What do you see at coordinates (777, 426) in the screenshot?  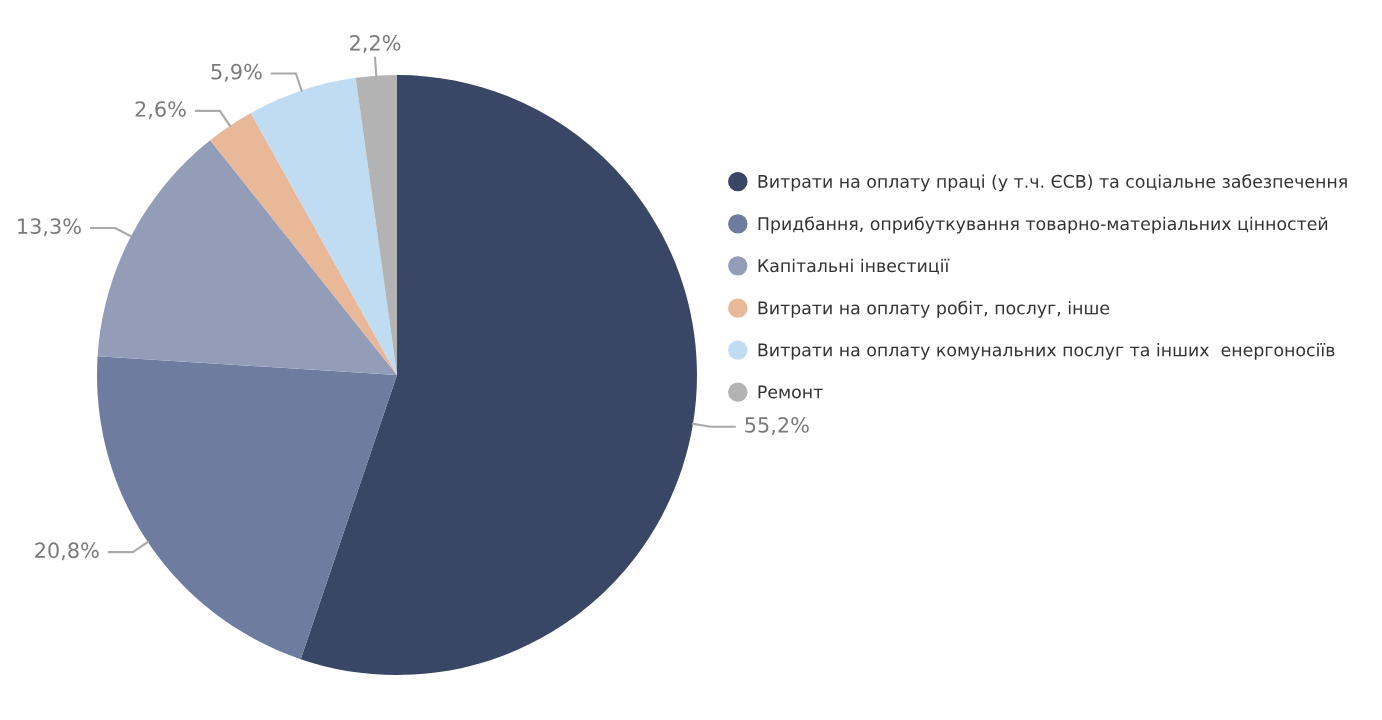 I see `data-label: 55,2%` at bounding box center [777, 426].